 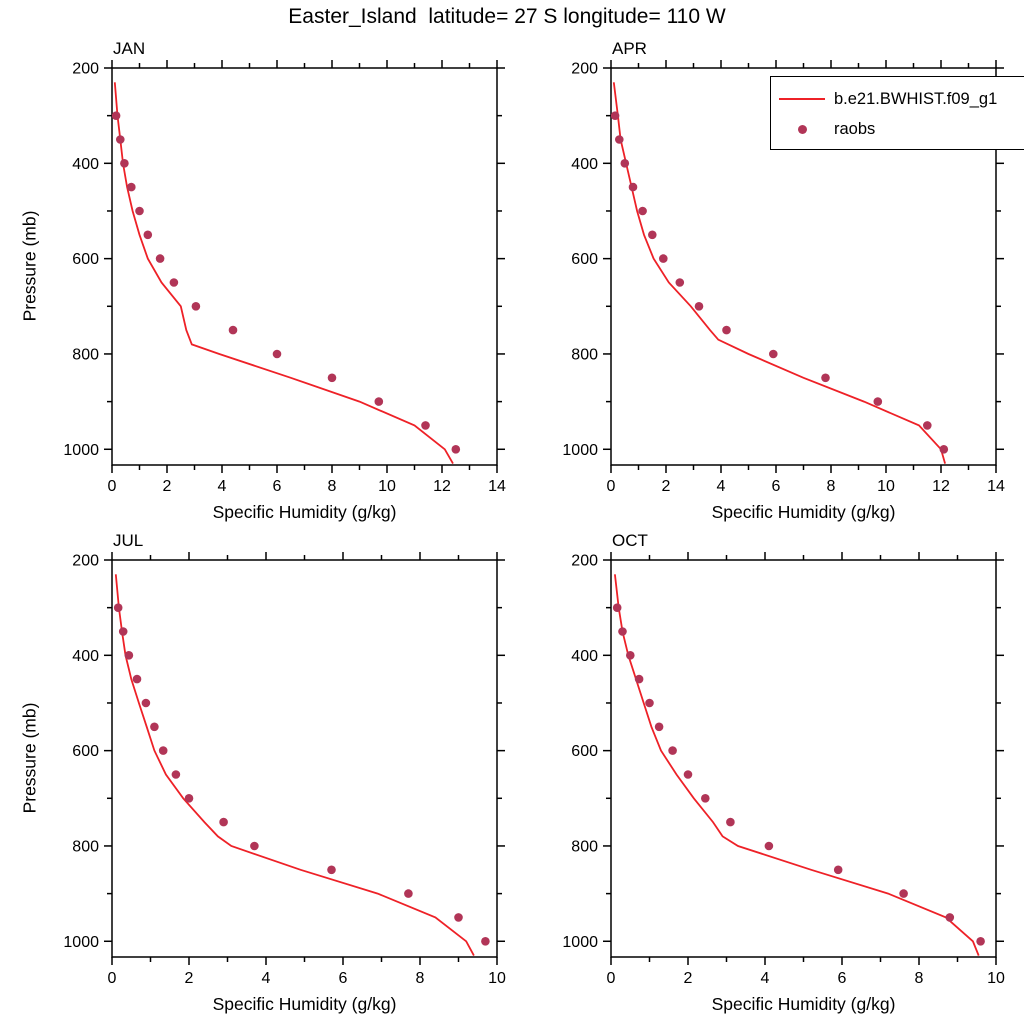 What do you see at coordinates (916, 98) in the screenshot?
I see `legend-model-label: b.e21.BWHIST.f09_g1` at bounding box center [916, 98].